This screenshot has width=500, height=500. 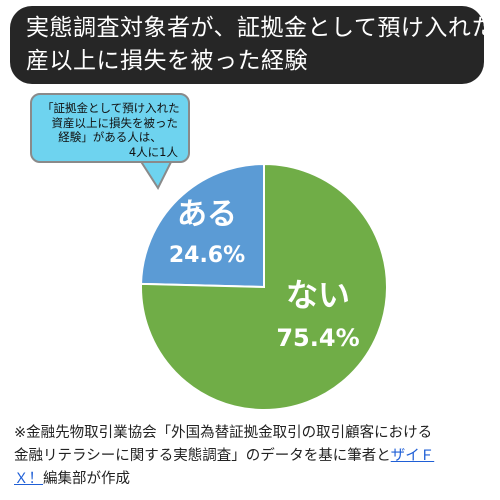 I want to click on callout-line-2: 資産以上に損失を被った, so click(x=115, y=122).